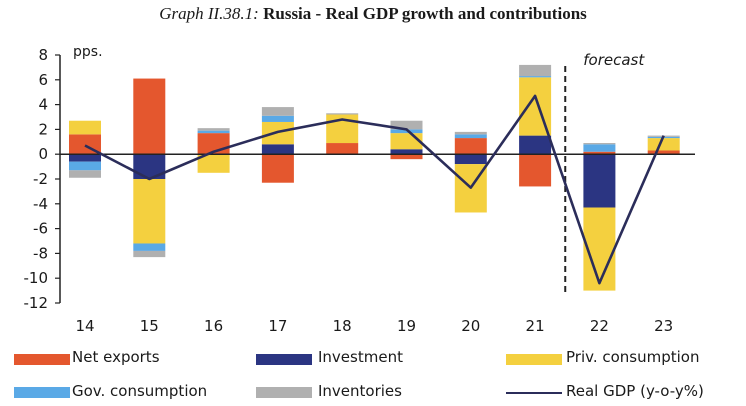 The width and height of the screenshot is (746, 406). Describe the element at coordinates (635, 391) in the screenshot. I see `legend-label-real-gdp: Real GDP (y-o-y%)` at that location.